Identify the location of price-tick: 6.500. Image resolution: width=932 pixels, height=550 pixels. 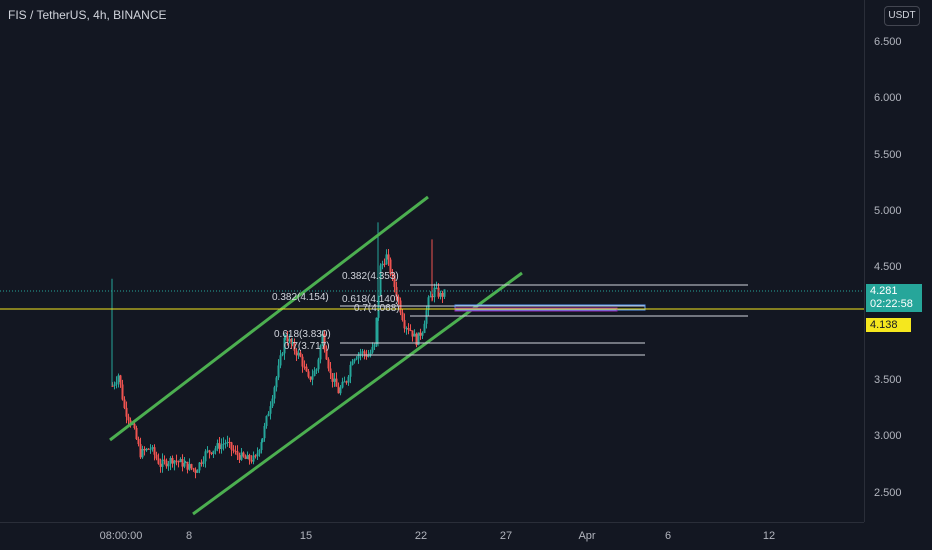
(888, 42).